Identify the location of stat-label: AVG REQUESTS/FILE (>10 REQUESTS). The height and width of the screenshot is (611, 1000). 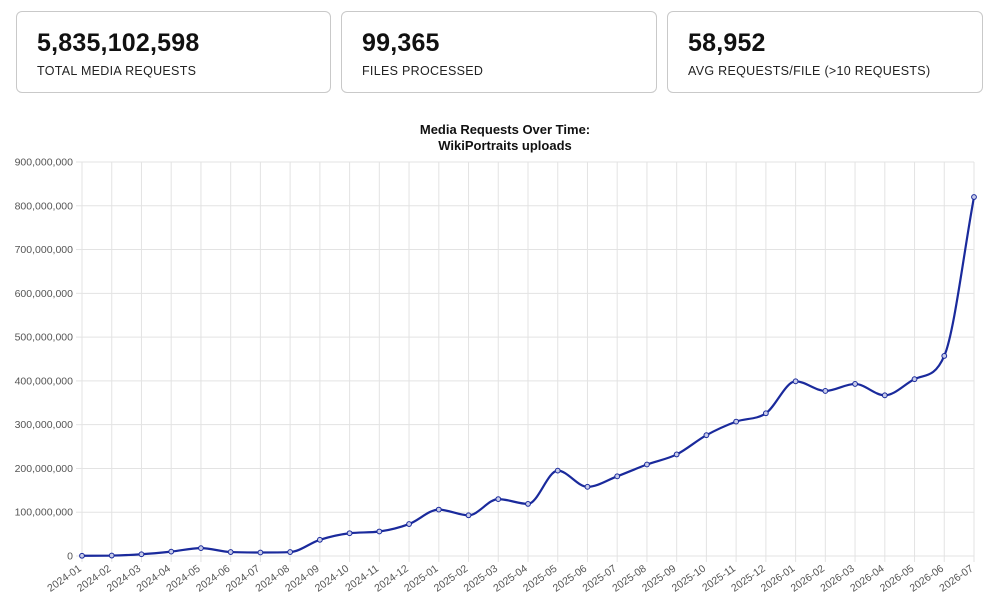
(809, 71).